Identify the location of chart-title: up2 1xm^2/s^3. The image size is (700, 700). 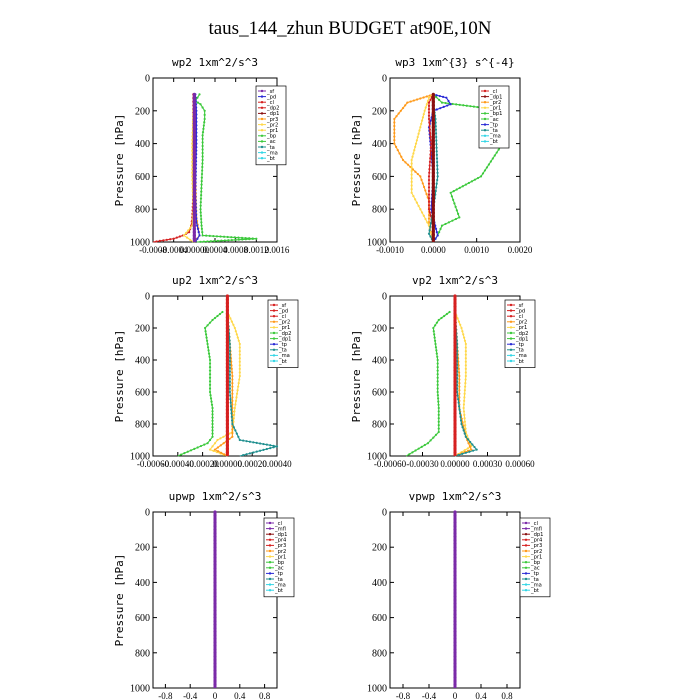
(215, 280).